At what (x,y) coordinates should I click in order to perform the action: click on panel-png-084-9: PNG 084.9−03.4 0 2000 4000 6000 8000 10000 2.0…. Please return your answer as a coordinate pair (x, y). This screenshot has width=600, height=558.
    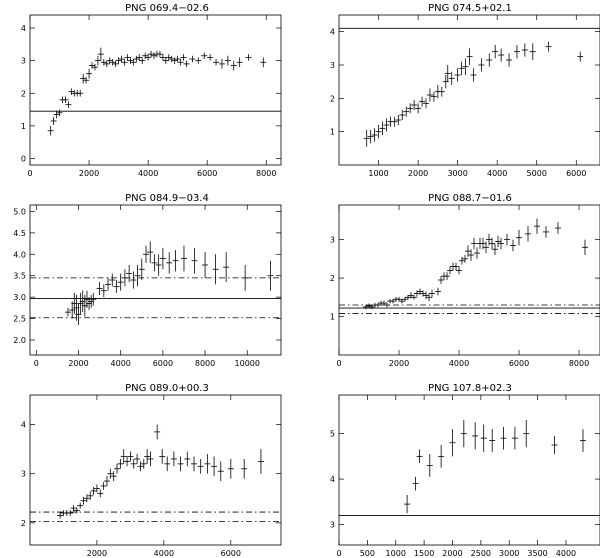
    Looking at the image, I should click on (147, 280).